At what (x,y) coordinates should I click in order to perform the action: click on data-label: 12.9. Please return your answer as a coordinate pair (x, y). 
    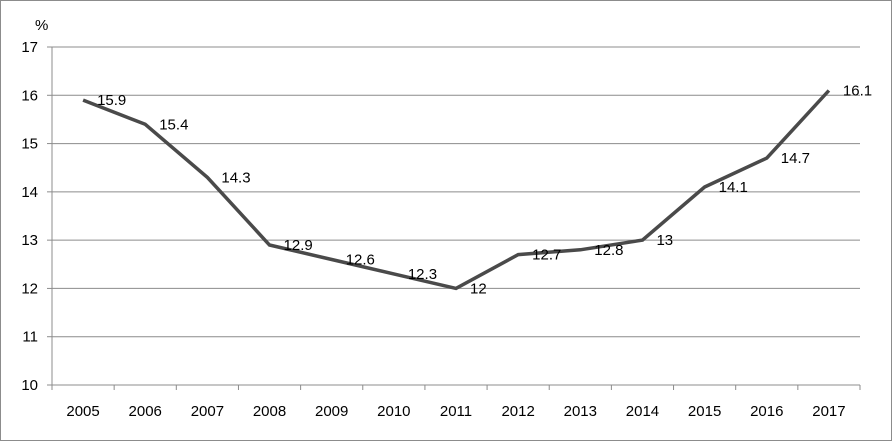
    Looking at the image, I should click on (298, 245).